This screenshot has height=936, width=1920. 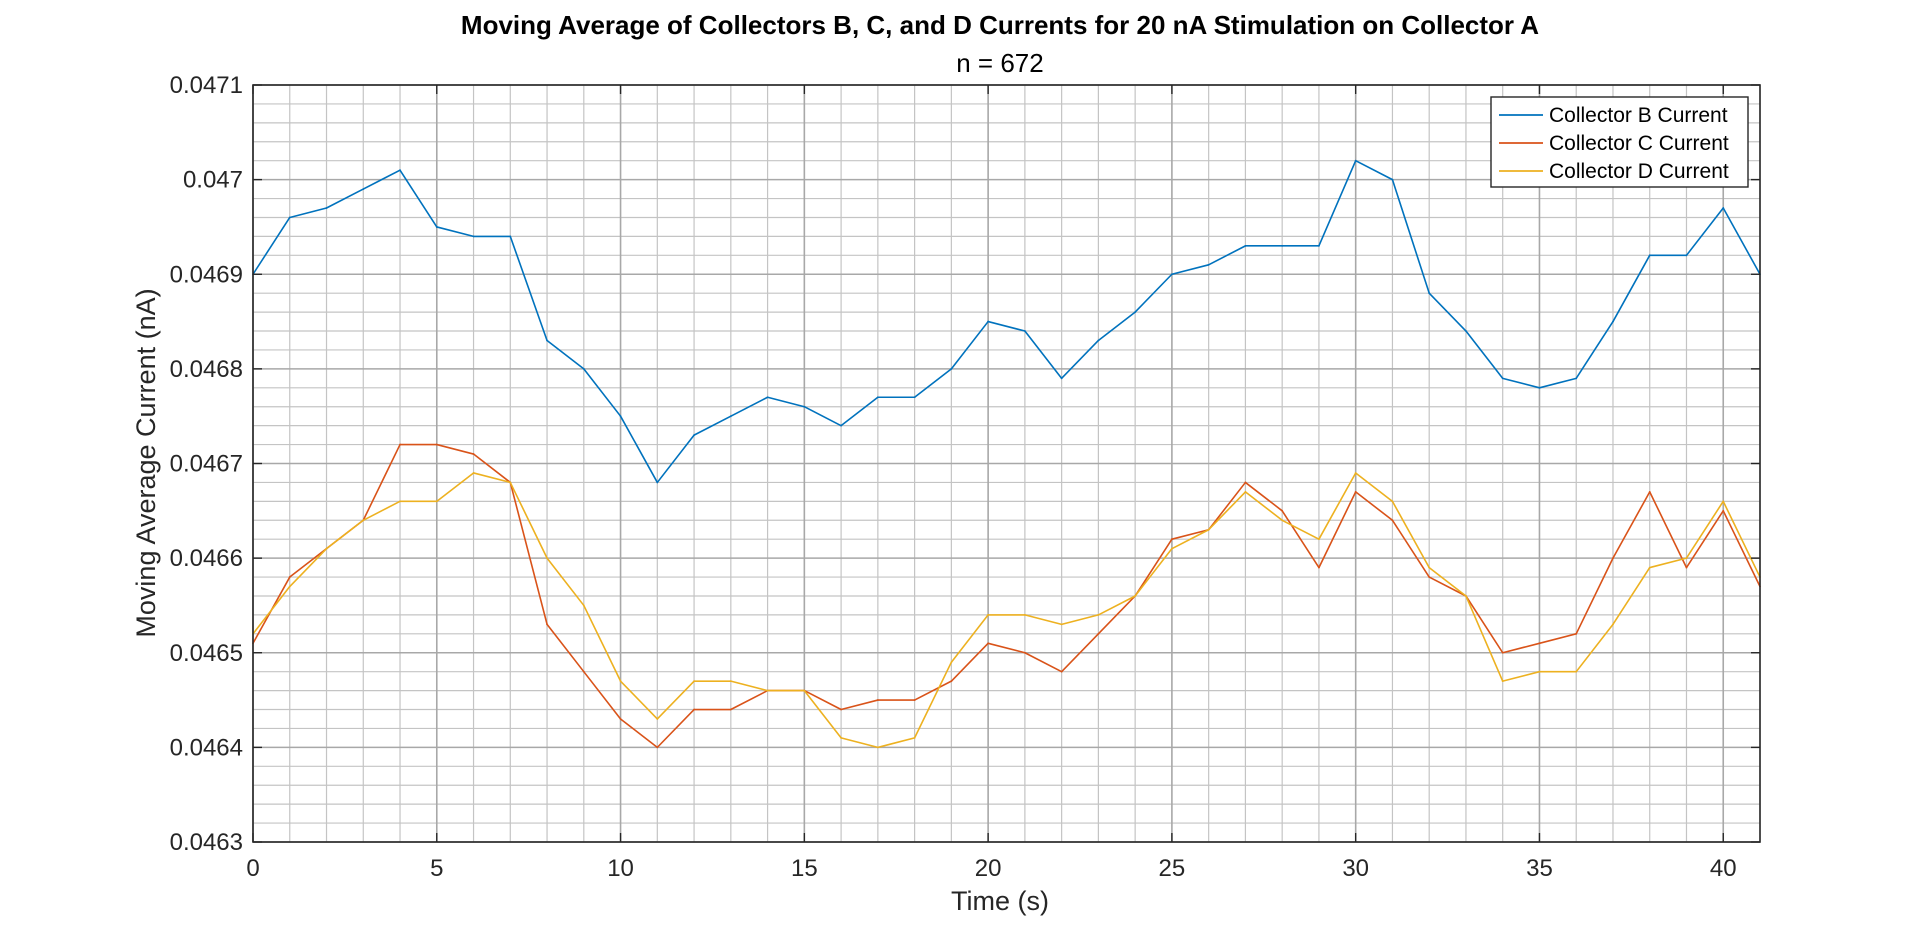 I want to click on x-tick-label: 35, so click(x=1539, y=868).